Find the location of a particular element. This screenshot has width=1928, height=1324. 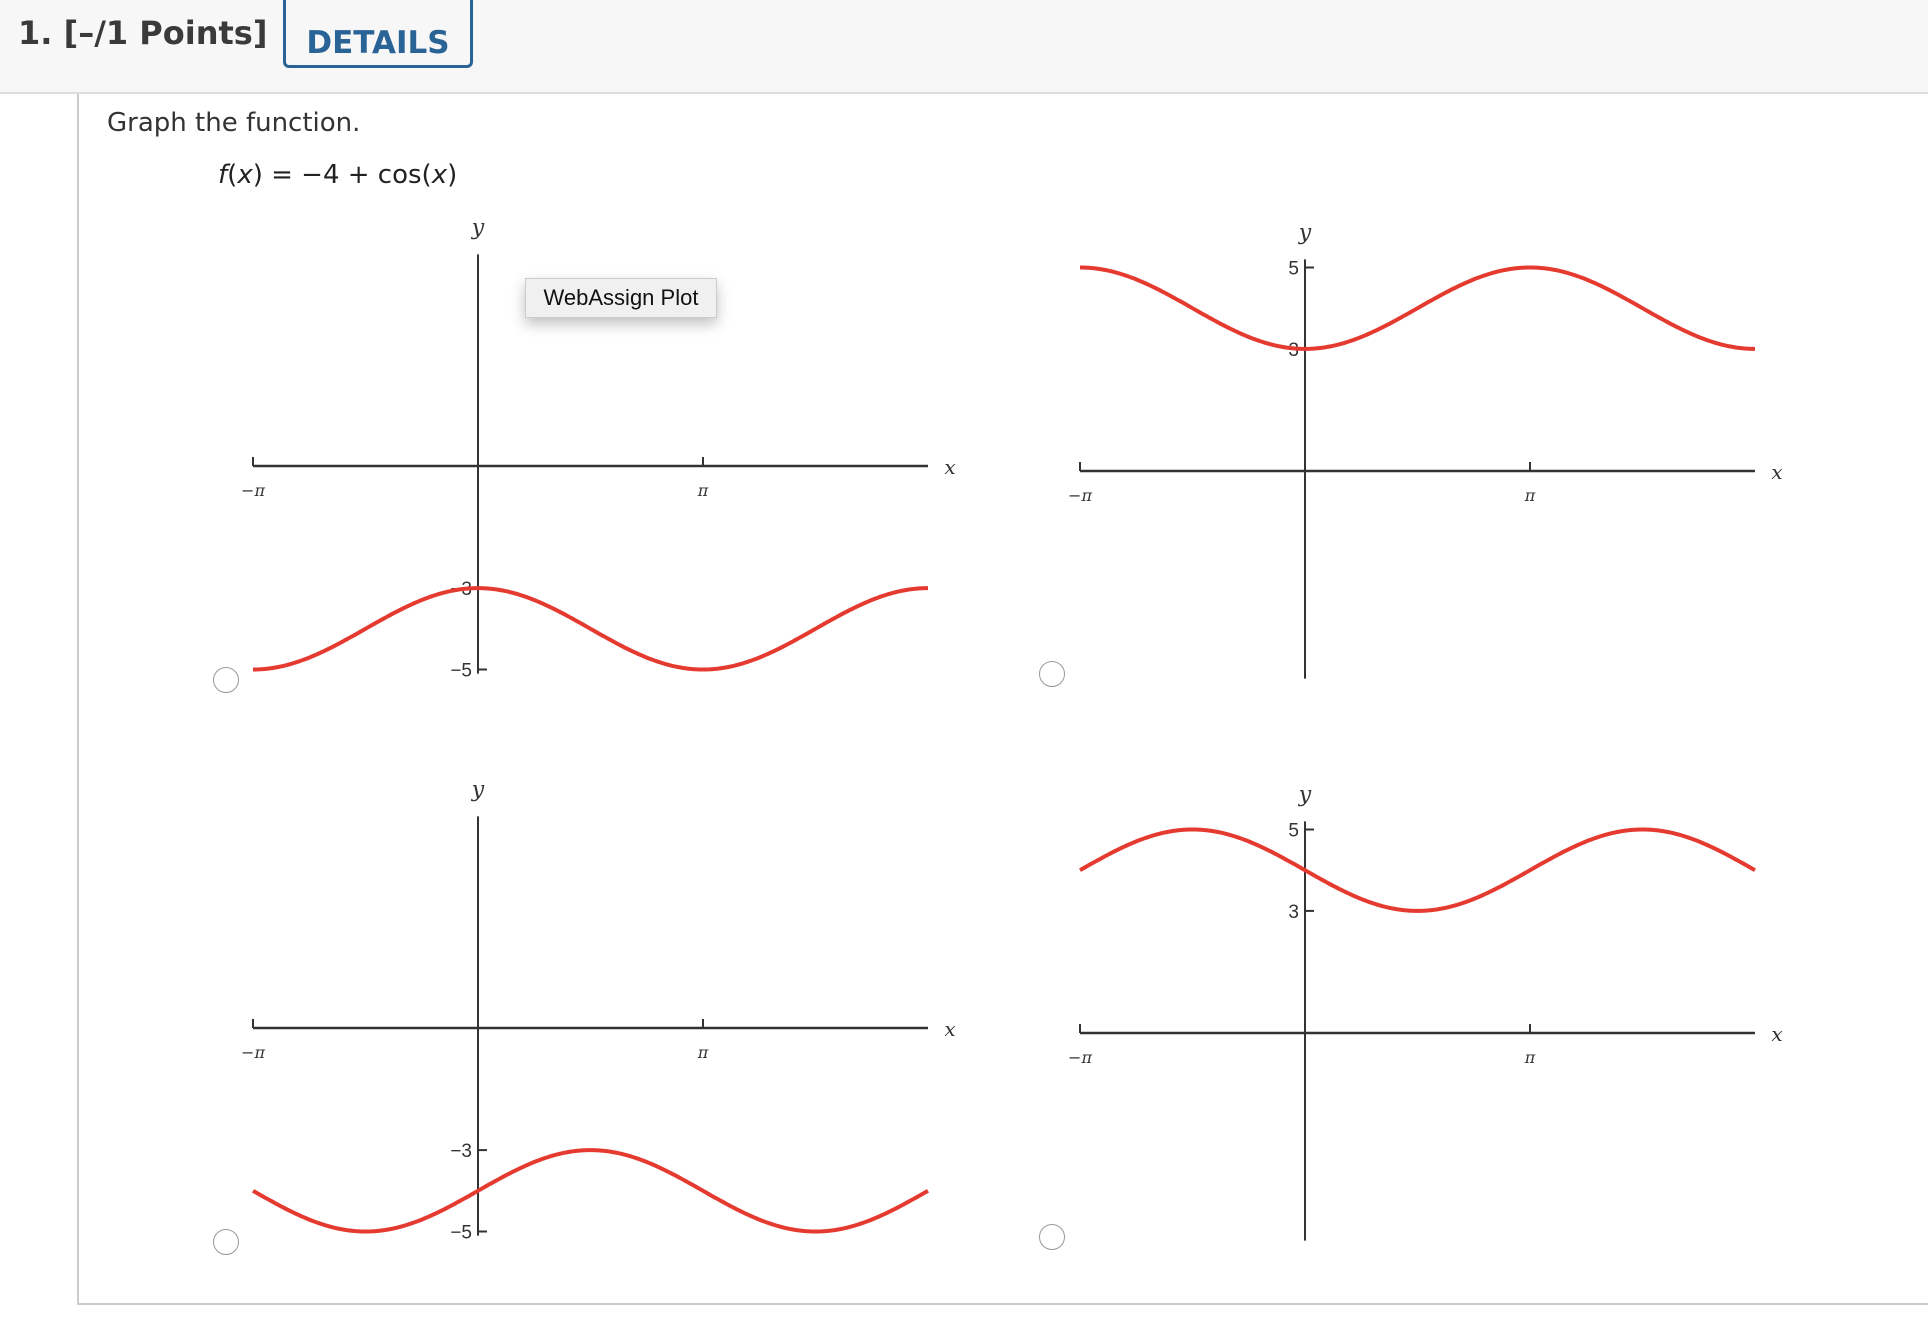

function-formula: f(x) = −4 + cos(x) is located at coordinates (337, 175).